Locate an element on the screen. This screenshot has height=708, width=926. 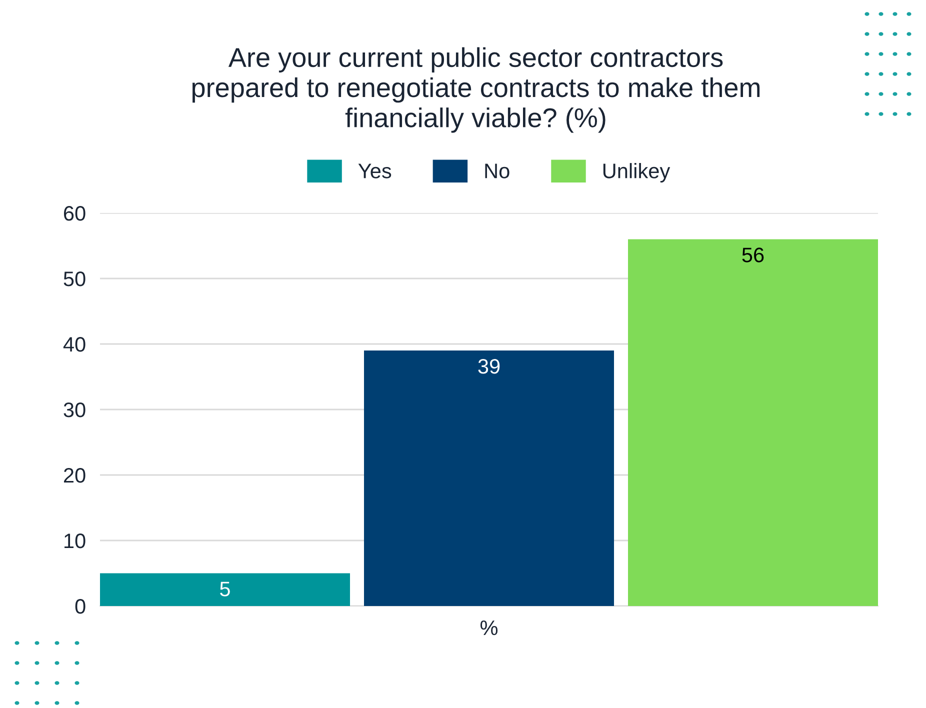
data-label: 39 is located at coordinates (489, 366).